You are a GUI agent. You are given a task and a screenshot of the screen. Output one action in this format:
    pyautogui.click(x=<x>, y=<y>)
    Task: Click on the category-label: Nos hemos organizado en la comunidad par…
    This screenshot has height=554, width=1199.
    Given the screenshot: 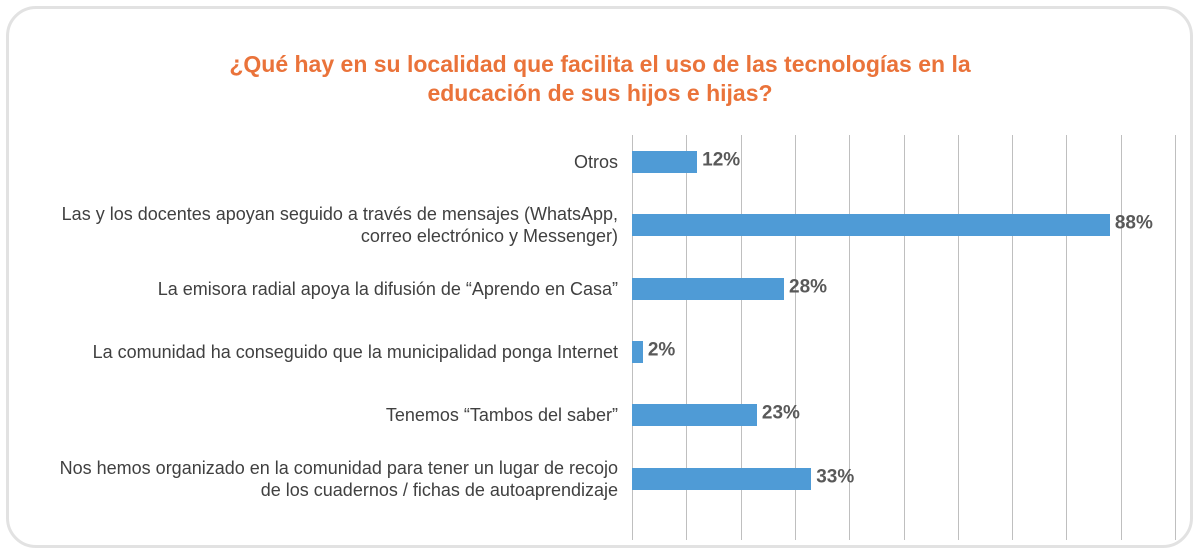 What is the action you would take?
    pyautogui.click(x=338, y=478)
    